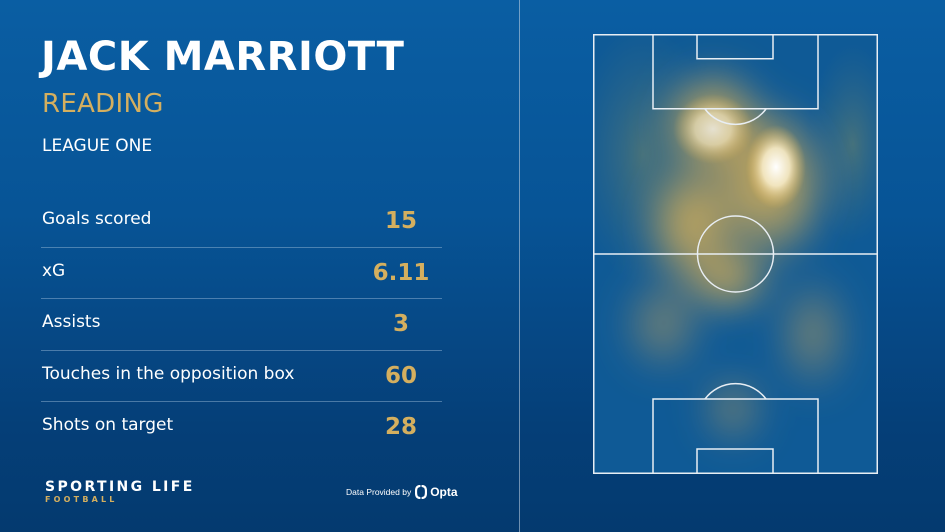 This screenshot has width=945, height=532. Describe the element at coordinates (241, 222) in the screenshot. I see `stat-row-goals: Goals scored 15` at that location.